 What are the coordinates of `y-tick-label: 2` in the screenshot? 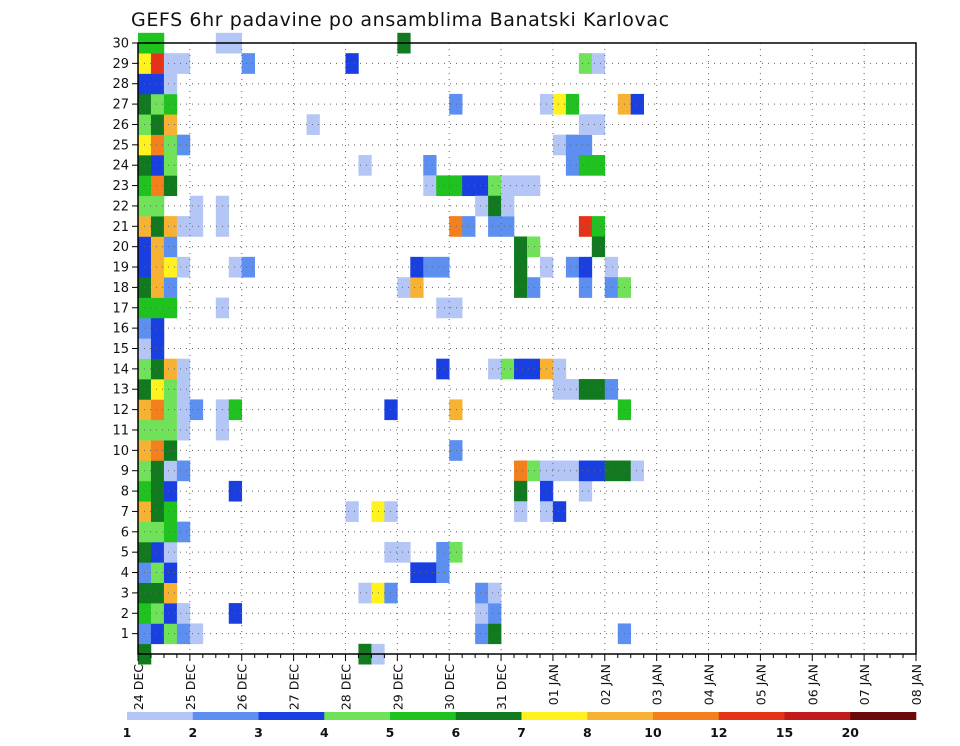 It's located at (125, 614).